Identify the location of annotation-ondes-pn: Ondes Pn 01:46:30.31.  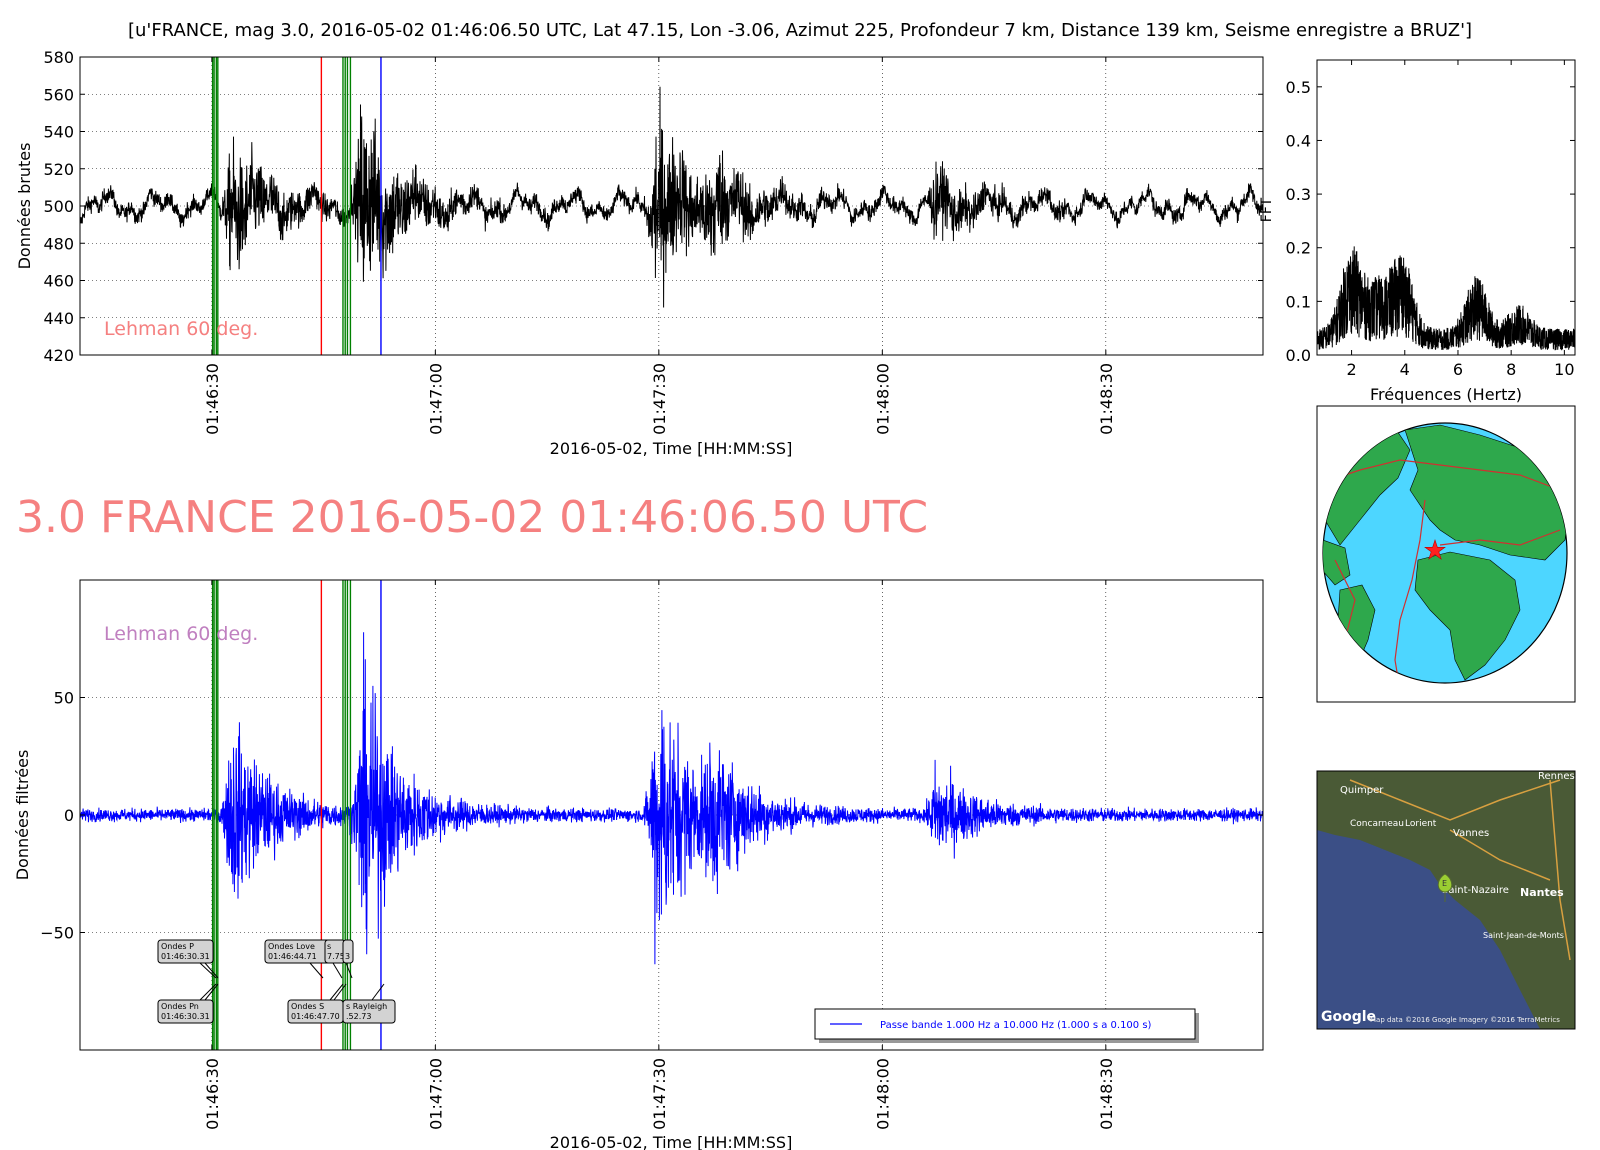
(188, 1003).